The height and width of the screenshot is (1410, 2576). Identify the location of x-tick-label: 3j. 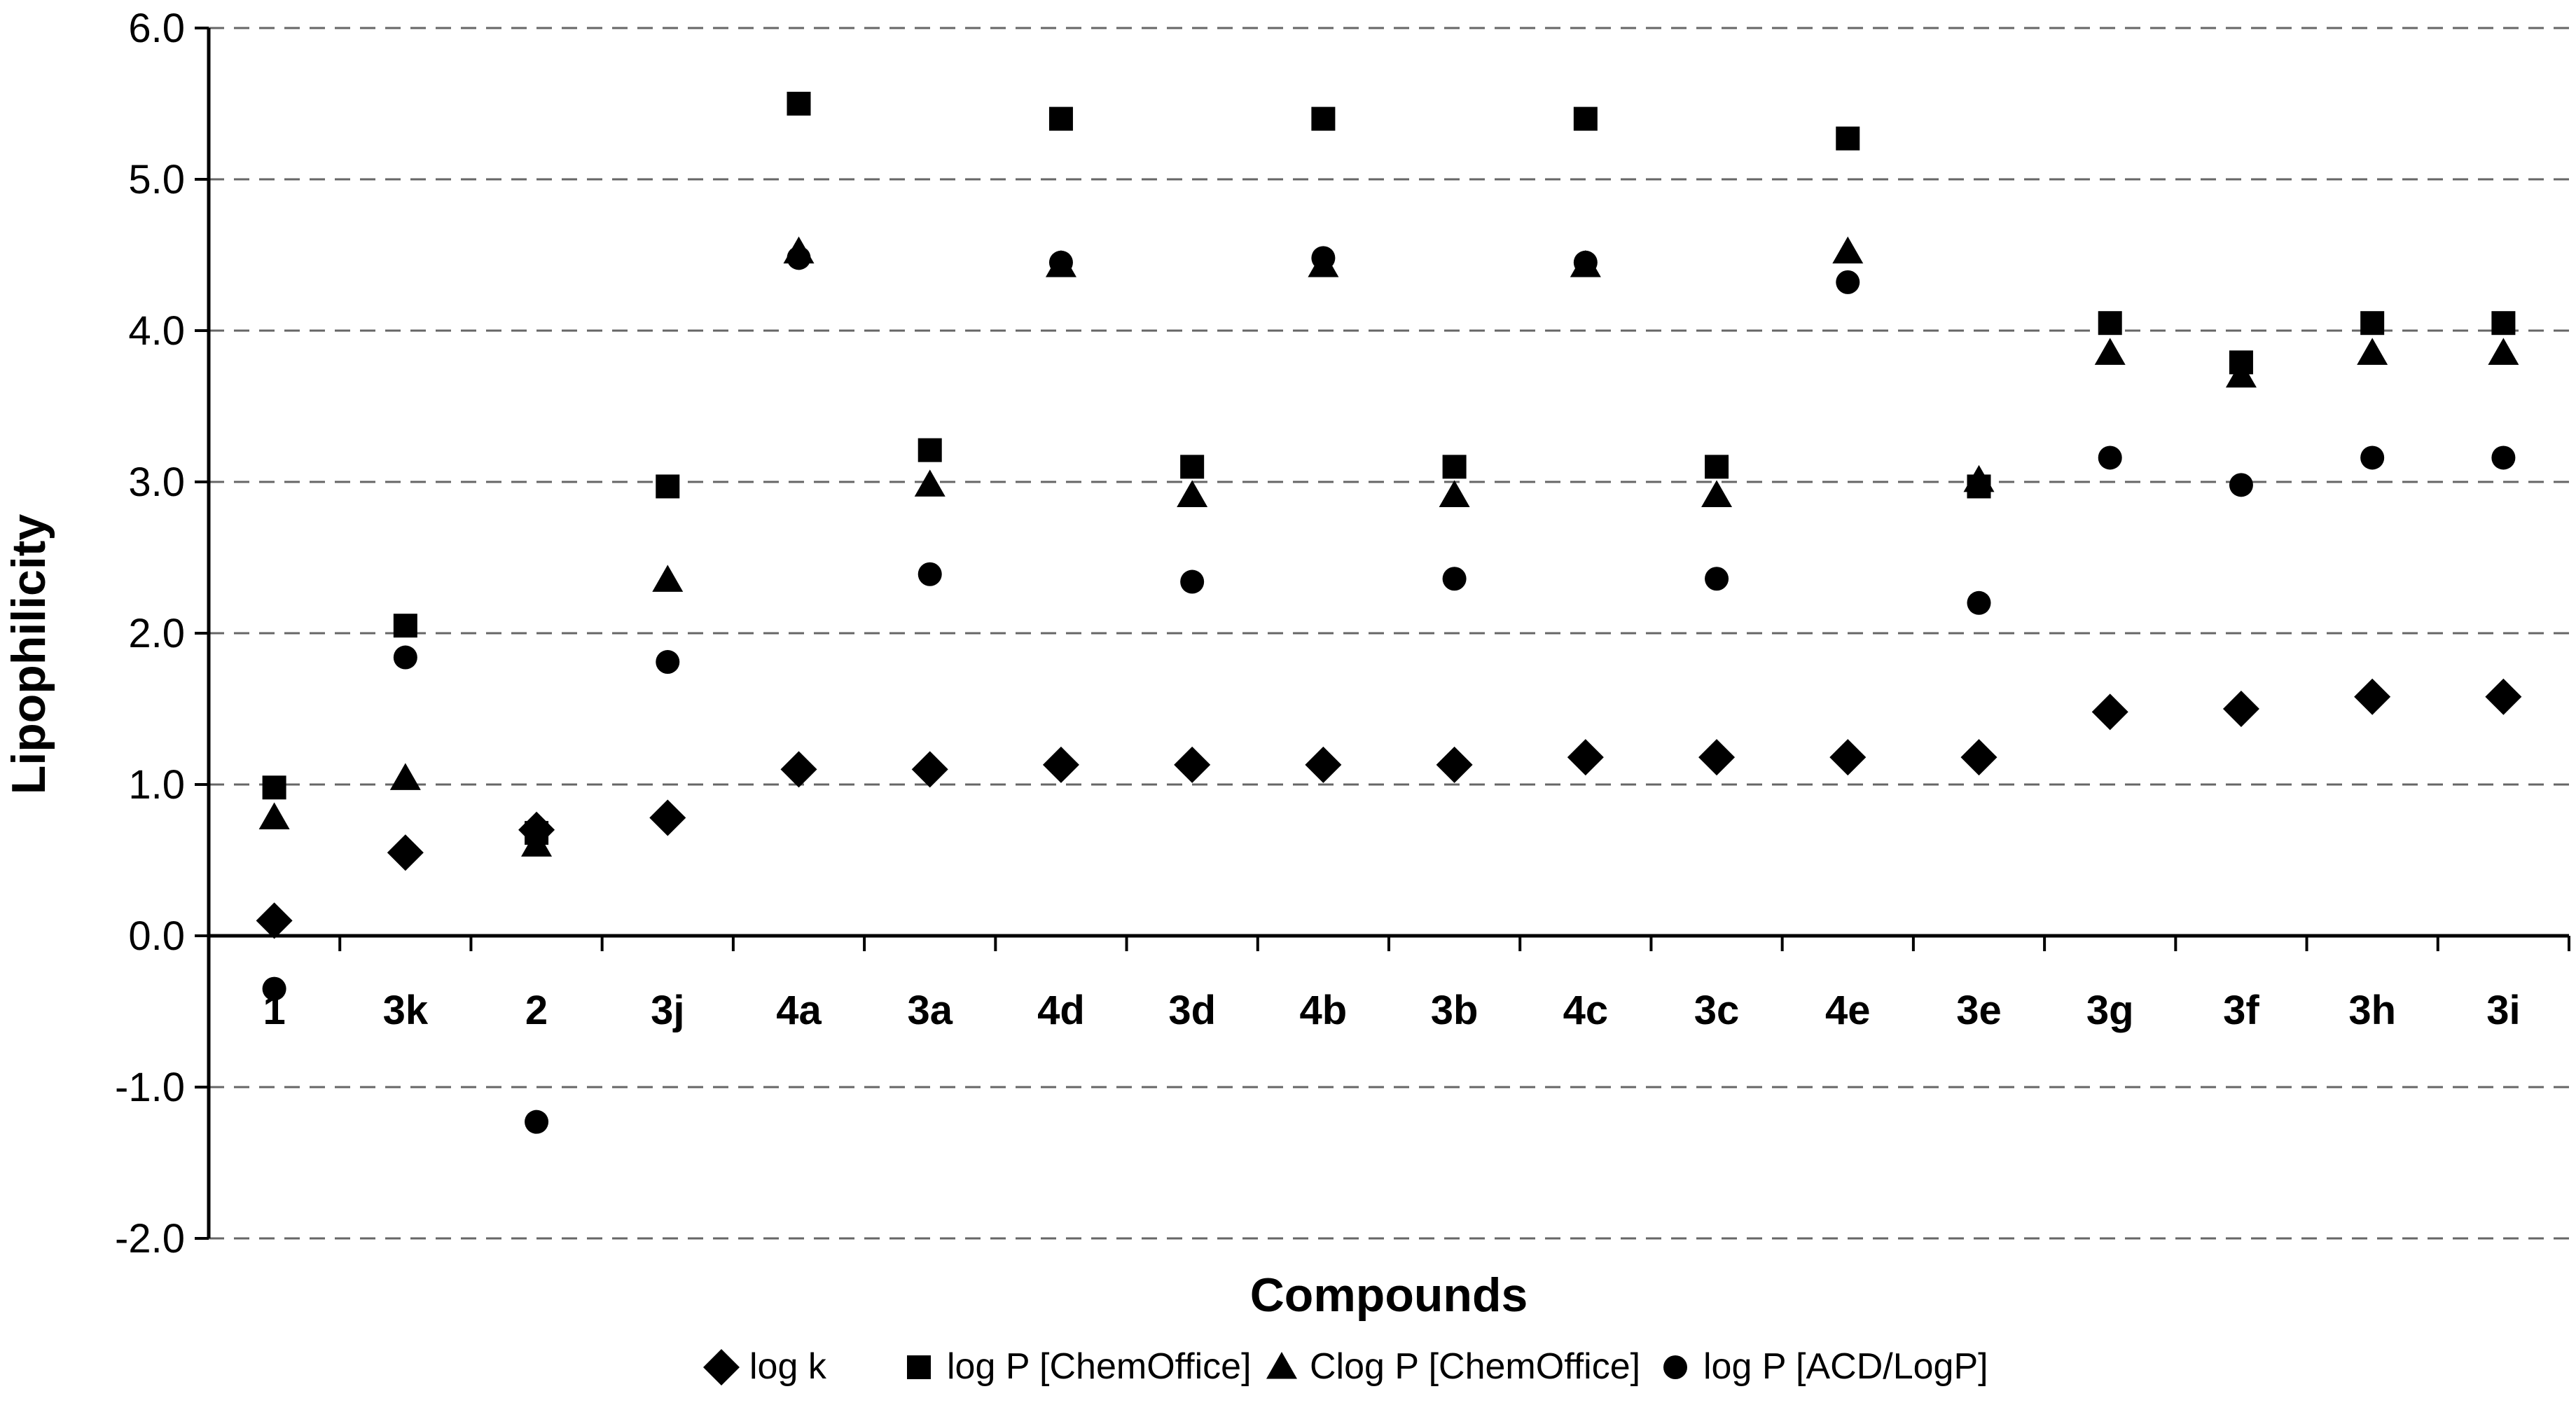
(668, 1010).